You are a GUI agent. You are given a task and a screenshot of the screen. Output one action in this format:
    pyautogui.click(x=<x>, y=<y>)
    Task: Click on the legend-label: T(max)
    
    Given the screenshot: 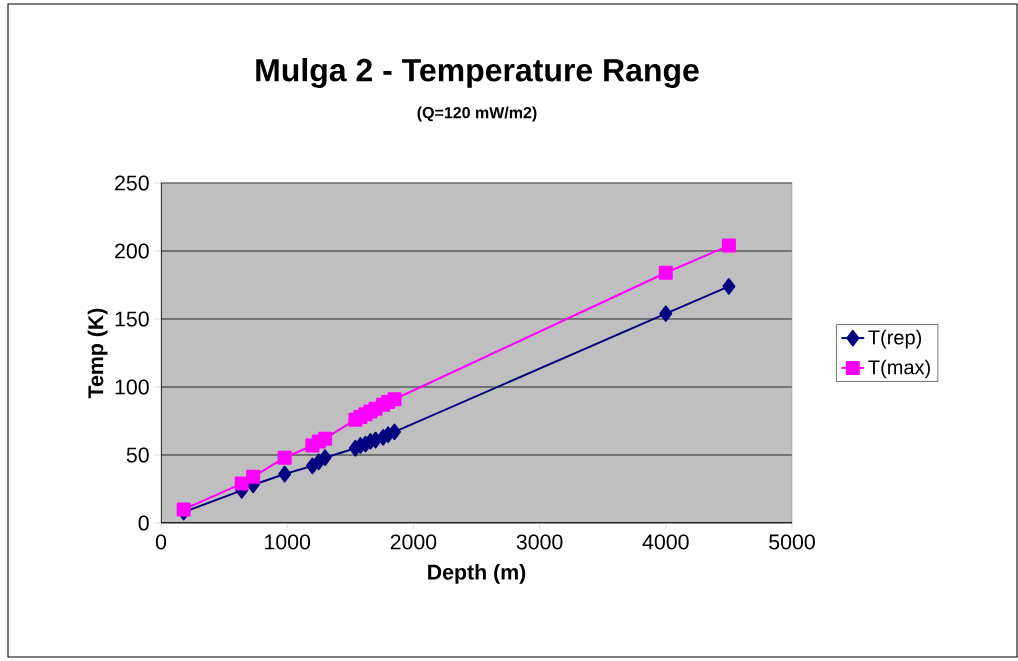 What is the action you would take?
    pyautogui.click(x=899, y=369)
    